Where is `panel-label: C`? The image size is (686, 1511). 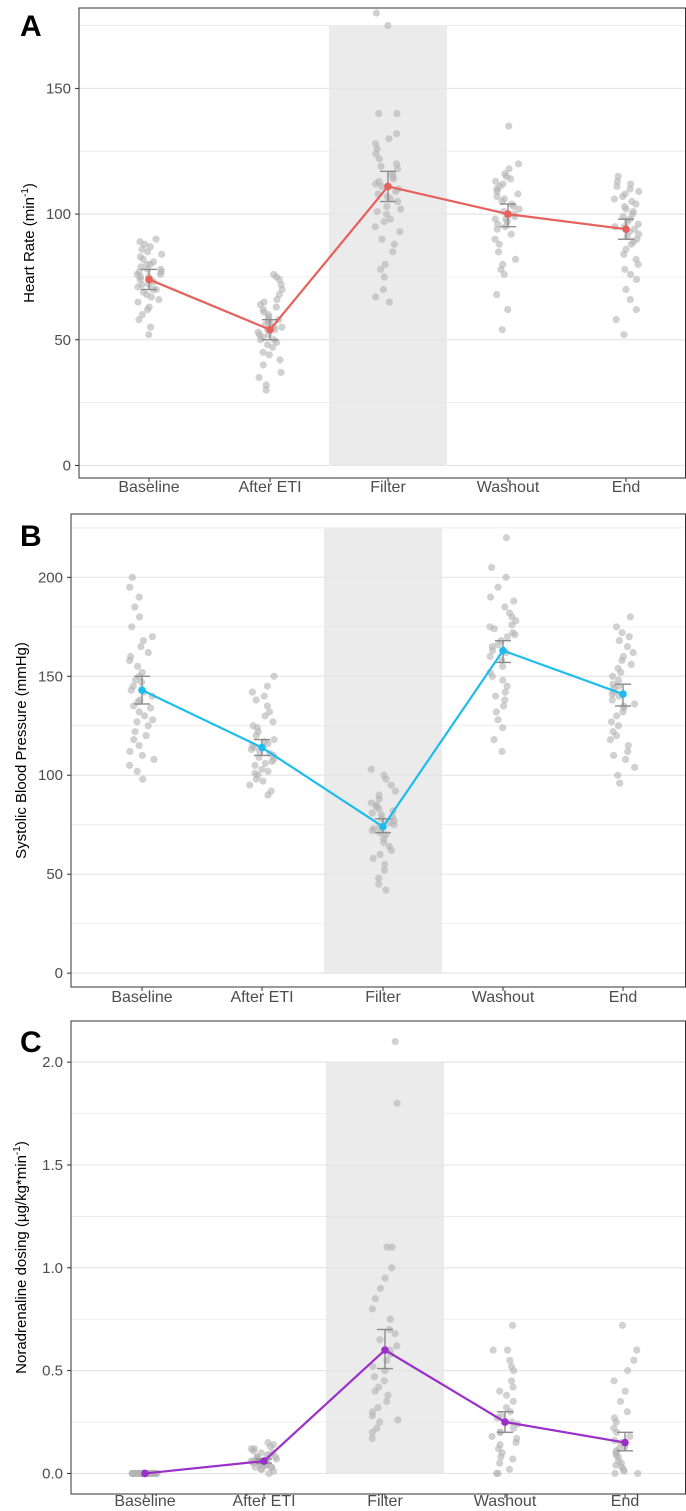 panel-label: C is located at coordinates (31, 1042).